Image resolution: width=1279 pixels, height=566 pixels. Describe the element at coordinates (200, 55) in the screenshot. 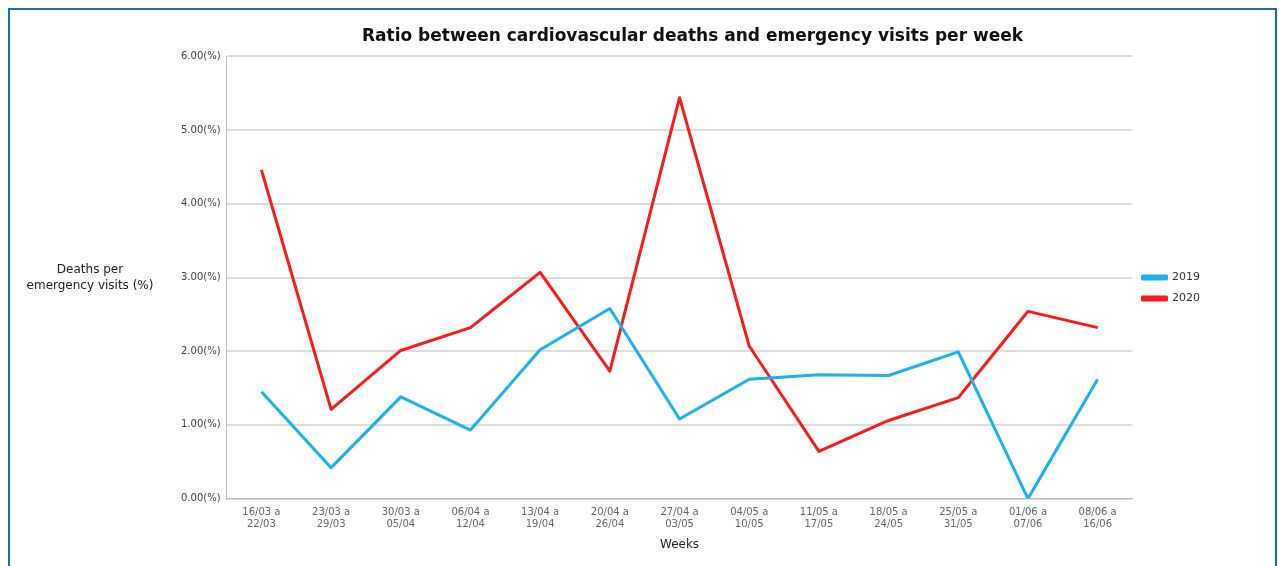

I see `y-tick-label: 6.00(%)` at that location.